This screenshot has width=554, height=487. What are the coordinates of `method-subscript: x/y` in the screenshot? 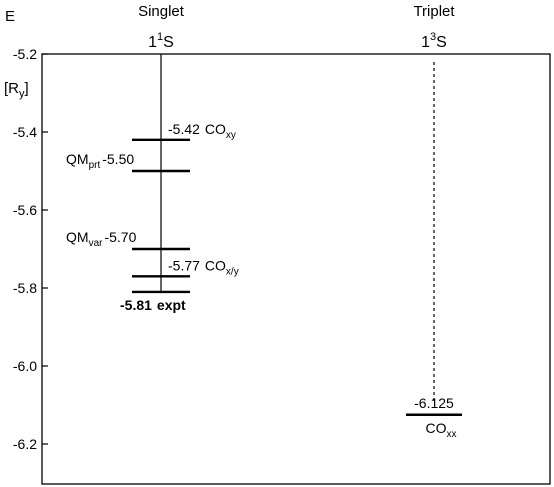 It's located at (232, 271).